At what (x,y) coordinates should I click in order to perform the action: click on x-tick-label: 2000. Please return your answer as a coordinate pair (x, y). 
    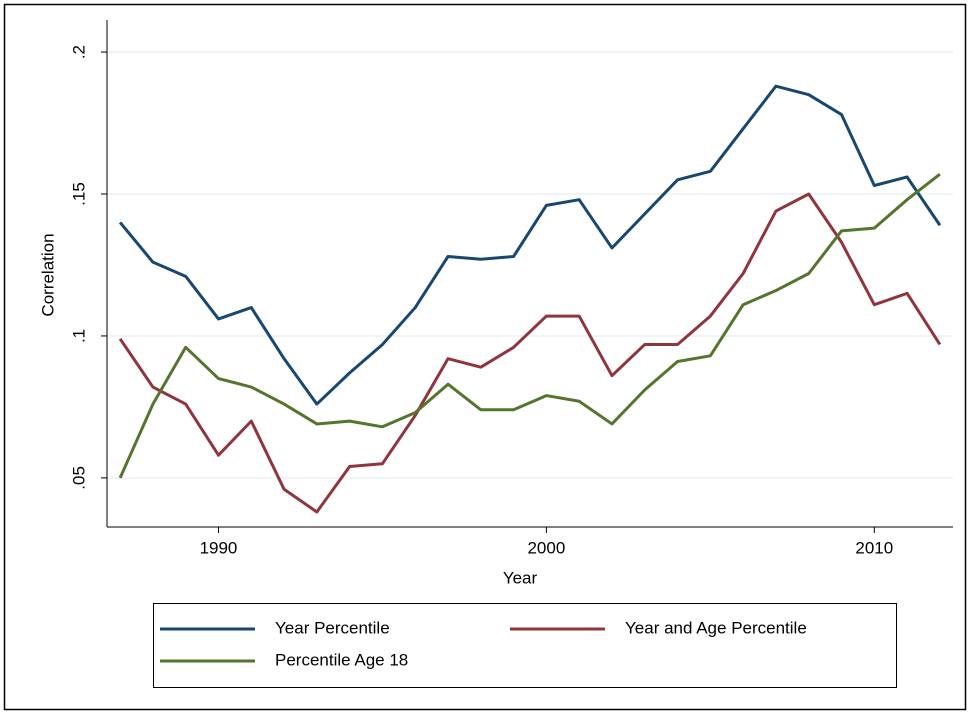
    Looking at the image, I should click on (546, 547).